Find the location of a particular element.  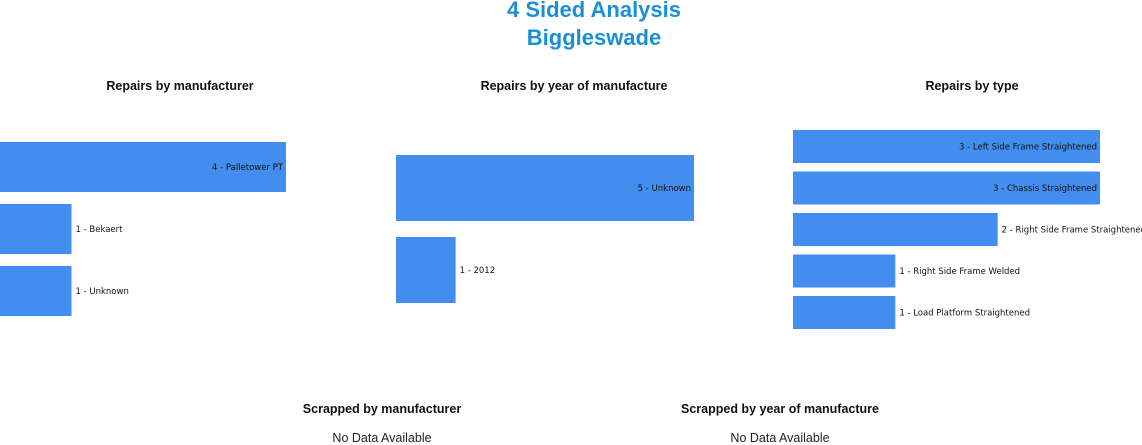

page-subtitle: Biggleswade is located at coordinates (594, 37).